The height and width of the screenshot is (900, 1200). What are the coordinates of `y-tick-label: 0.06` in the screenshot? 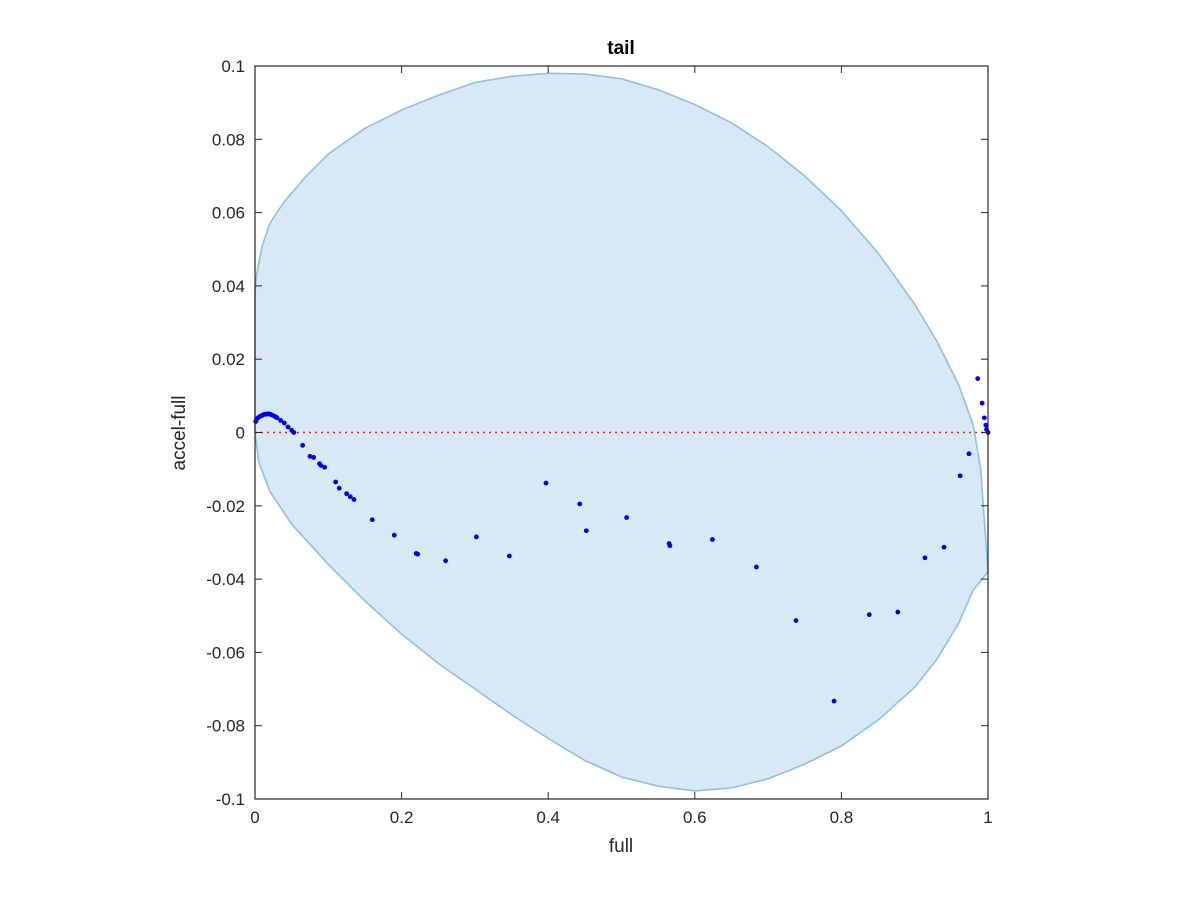 It's located at (228, 213).